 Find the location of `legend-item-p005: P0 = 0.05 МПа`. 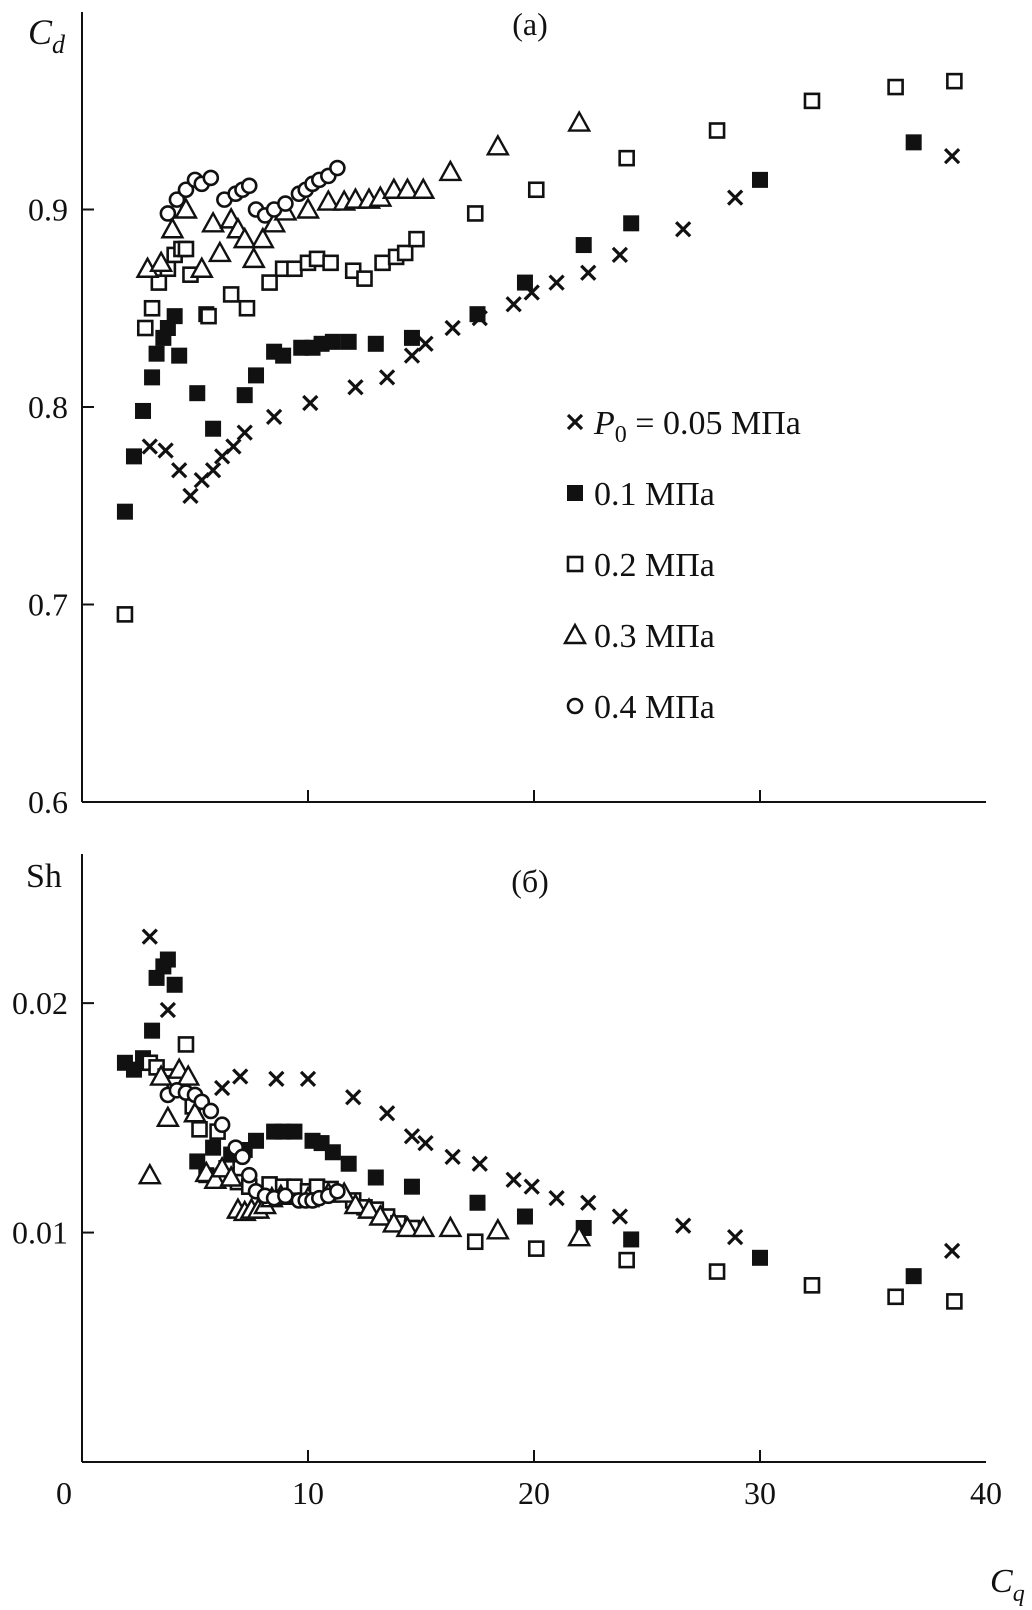

legend-item-p005: P0 = 0.05 МПа is located at coordinates (683, 426).